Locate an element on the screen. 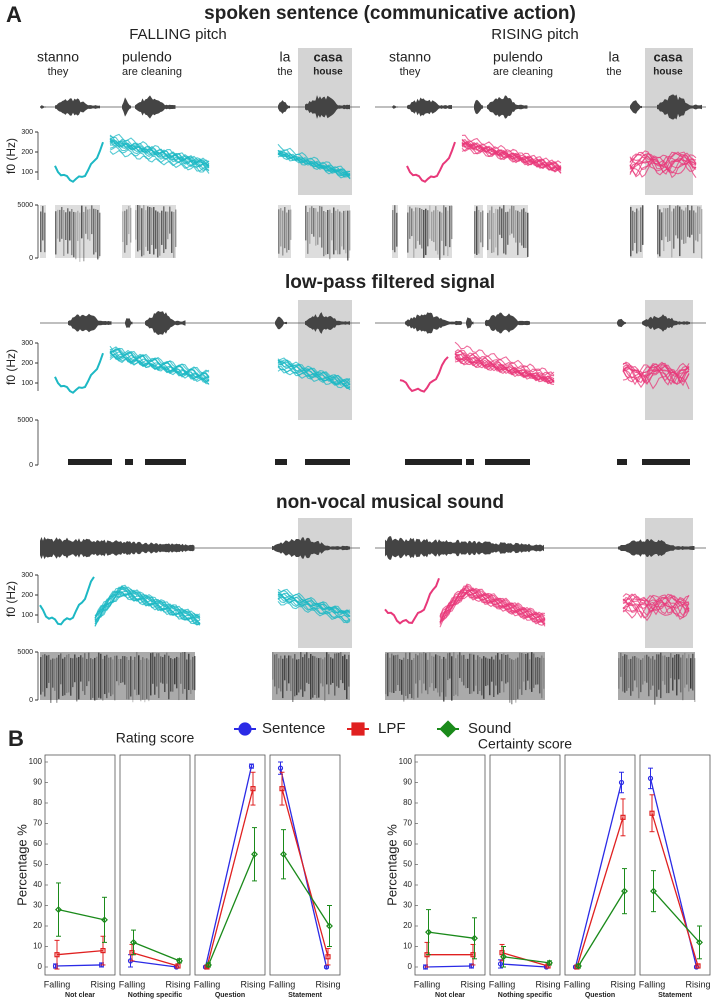 This screenshot has height=1000, width=722. f0-tick-label: 200 is located at coordinates (27, 152).